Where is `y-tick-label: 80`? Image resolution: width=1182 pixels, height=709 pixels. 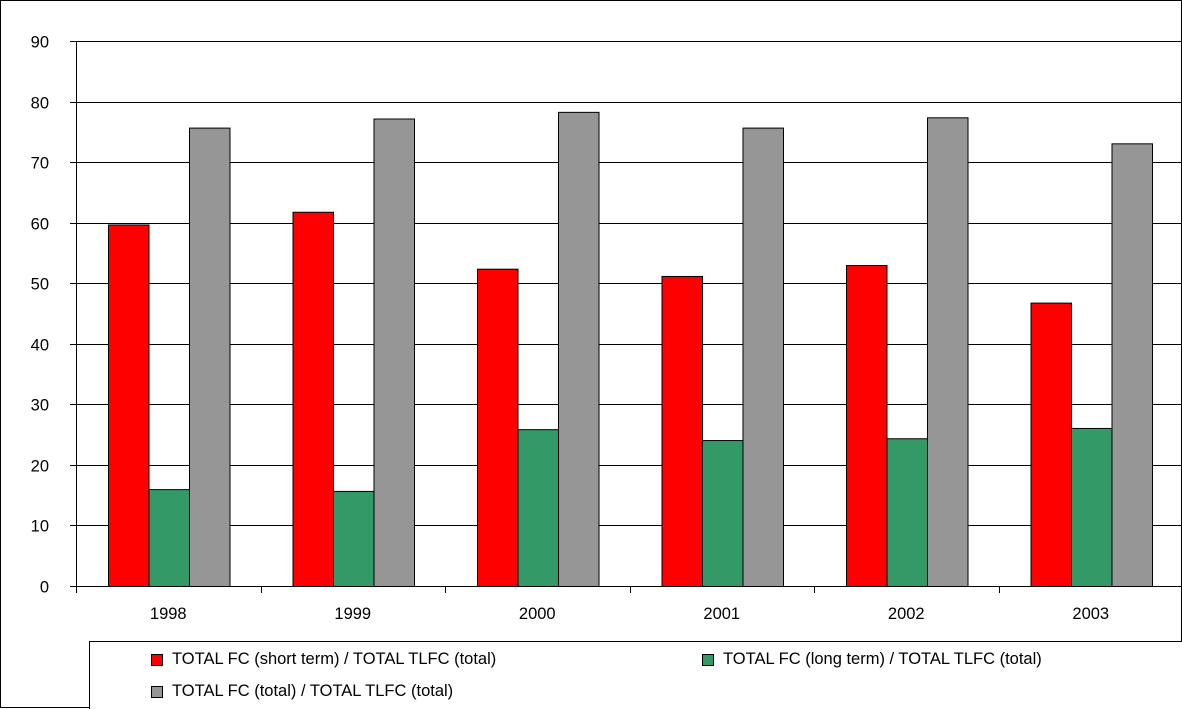 y-tick-label: 80 is located at coordinates (40, 104).